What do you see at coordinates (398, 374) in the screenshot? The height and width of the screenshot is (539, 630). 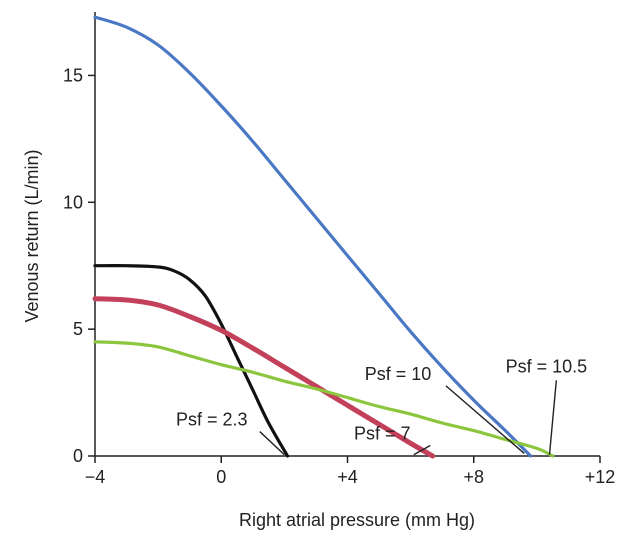 I see `psf-10-label: Psf = 10` at bounding box center [398, 374].